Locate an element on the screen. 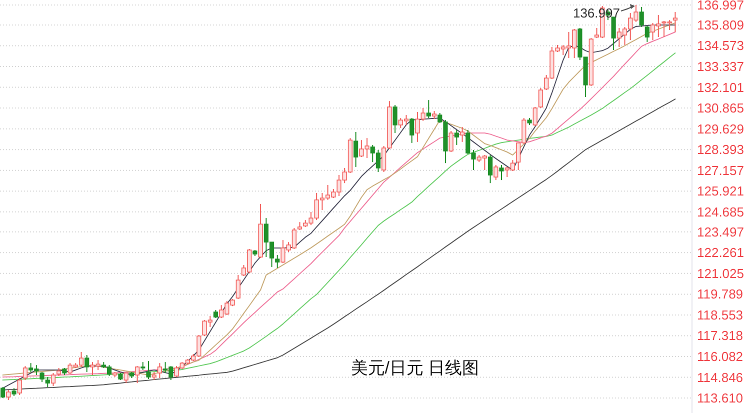  y-tick-label: 129.629 is located at coordinates (720, 128).